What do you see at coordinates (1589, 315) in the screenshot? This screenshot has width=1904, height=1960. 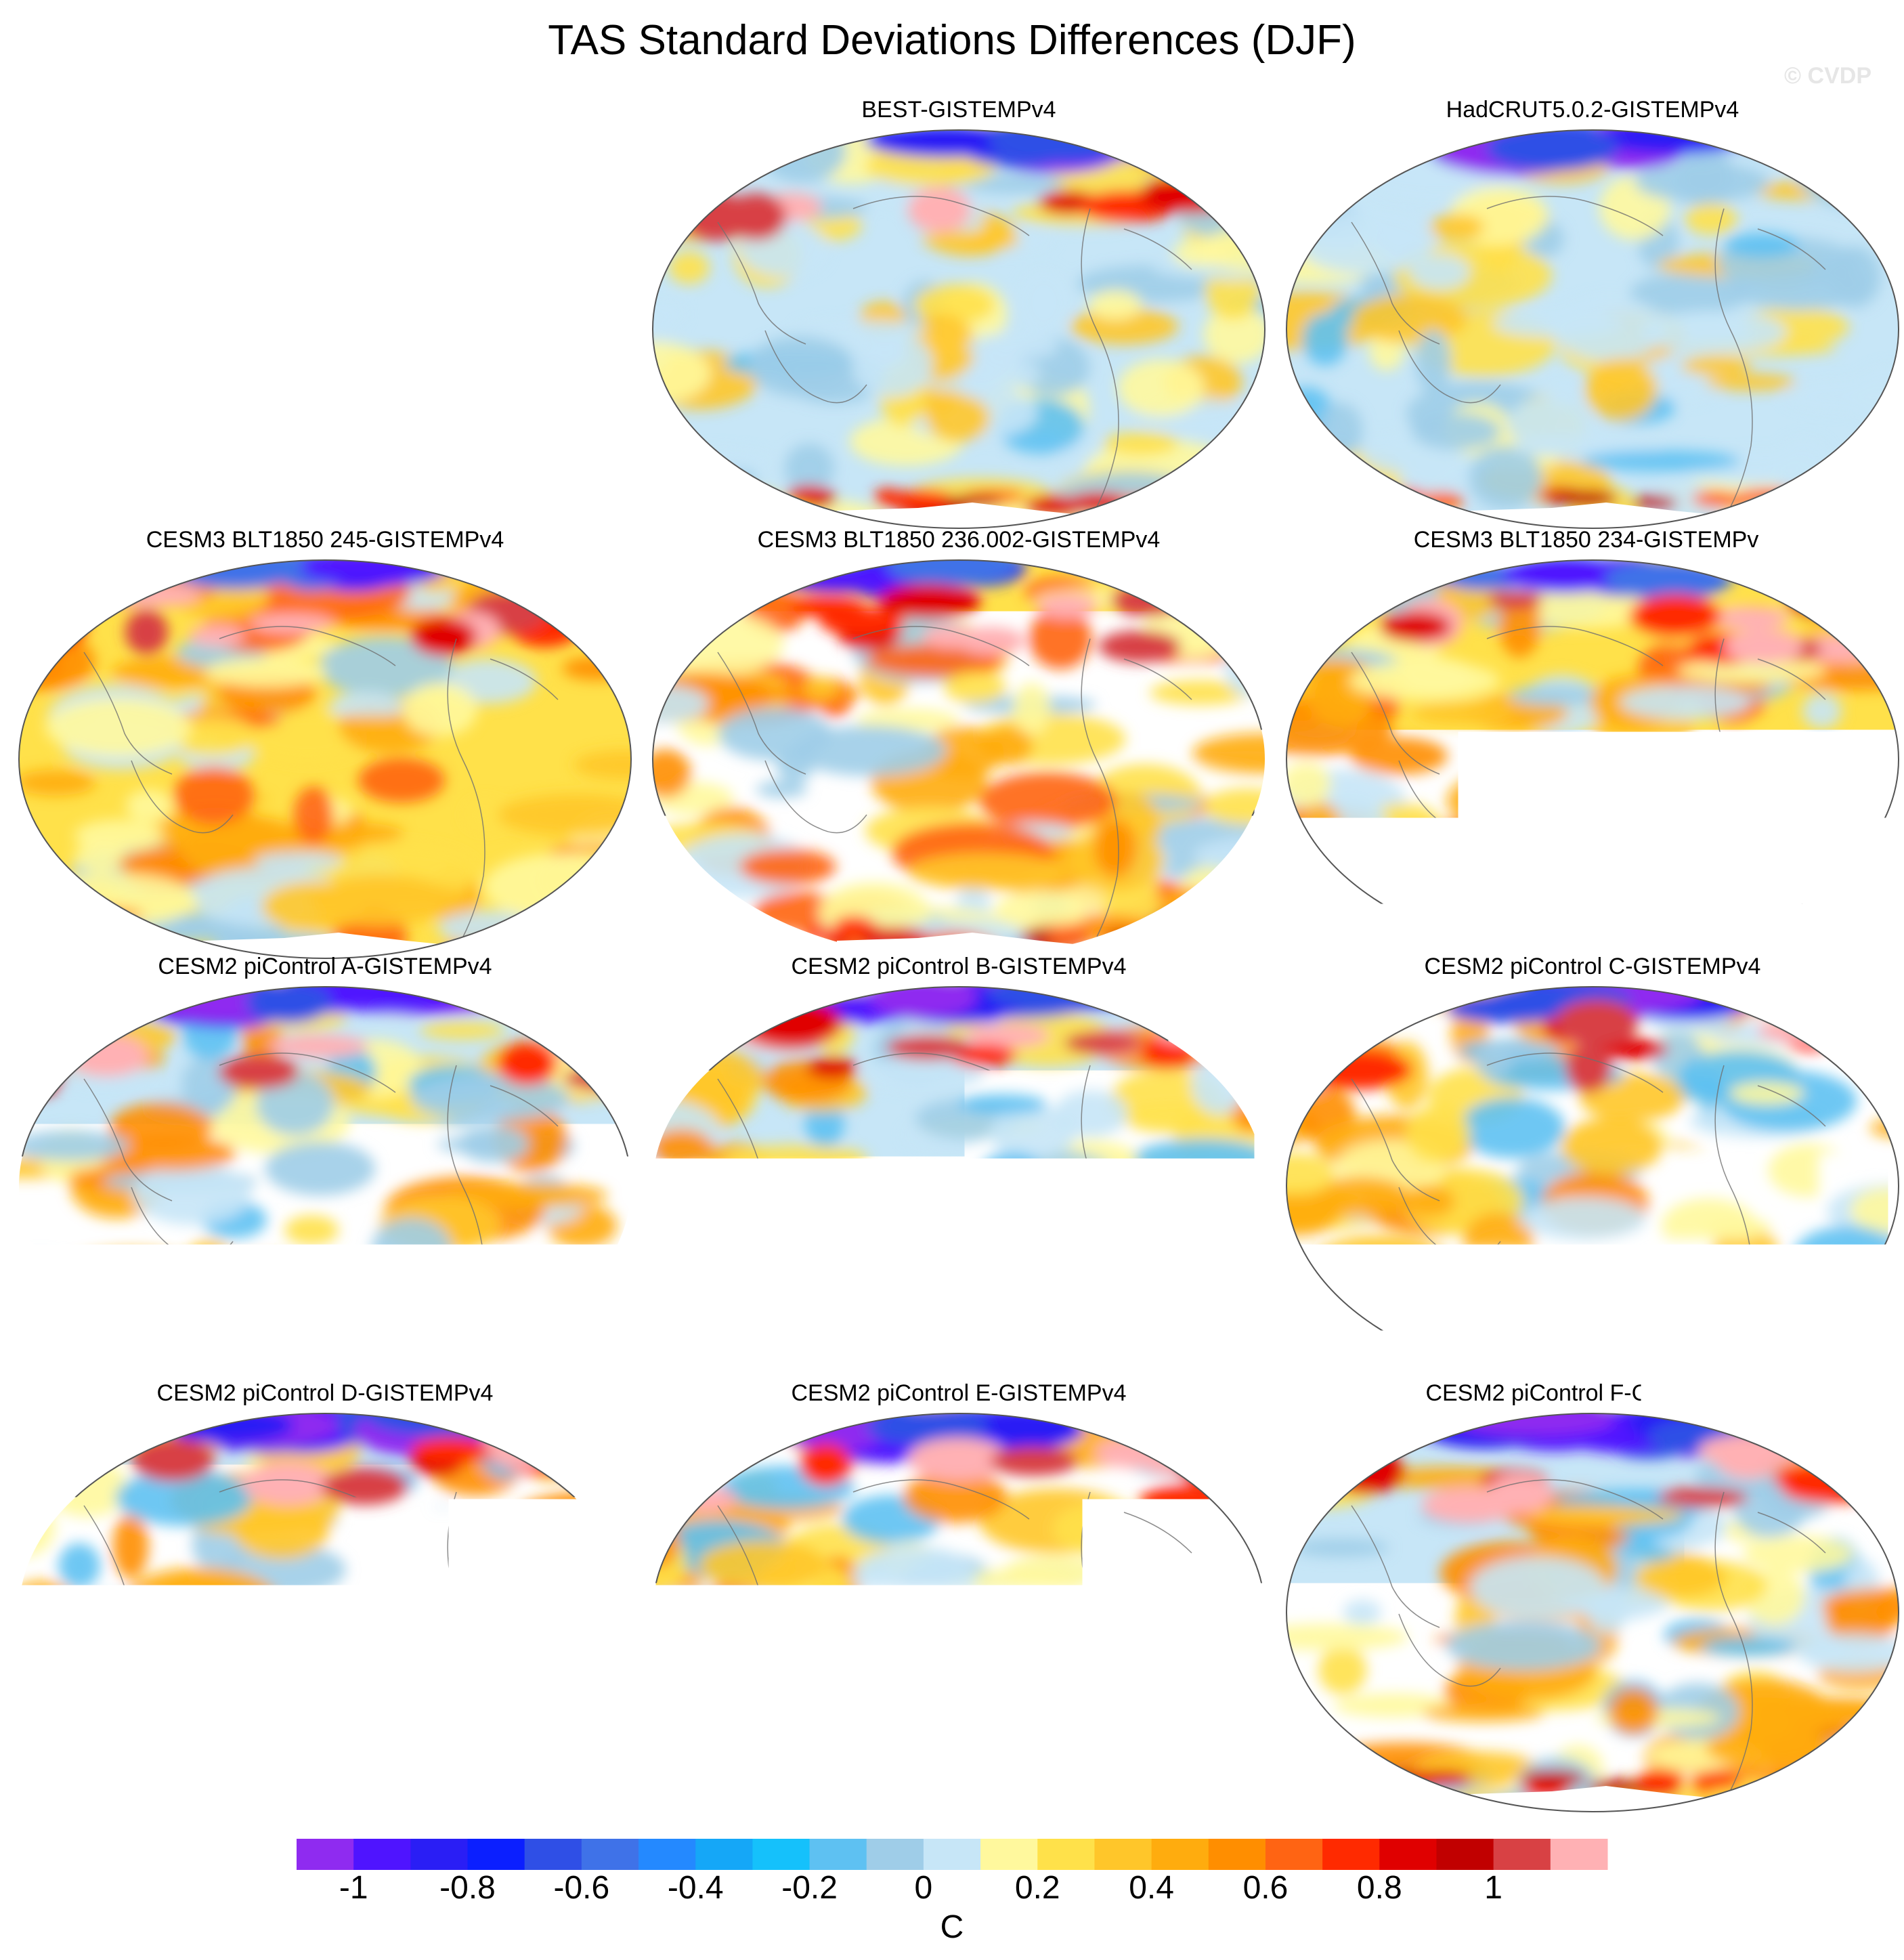 I see `map-panel: HadCRUT5.0.2-GISTEMPv4` at bounding box center [1589, 315].